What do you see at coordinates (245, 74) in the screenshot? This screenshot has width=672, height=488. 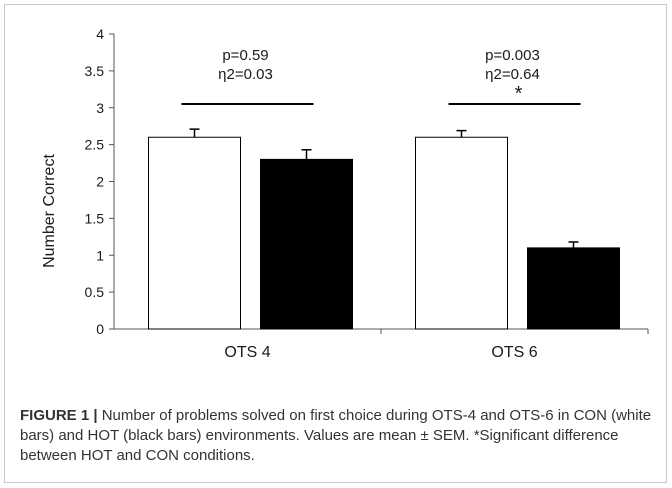 I see `effect-size-label: η2=0.03` at bounding box center [245, 74].